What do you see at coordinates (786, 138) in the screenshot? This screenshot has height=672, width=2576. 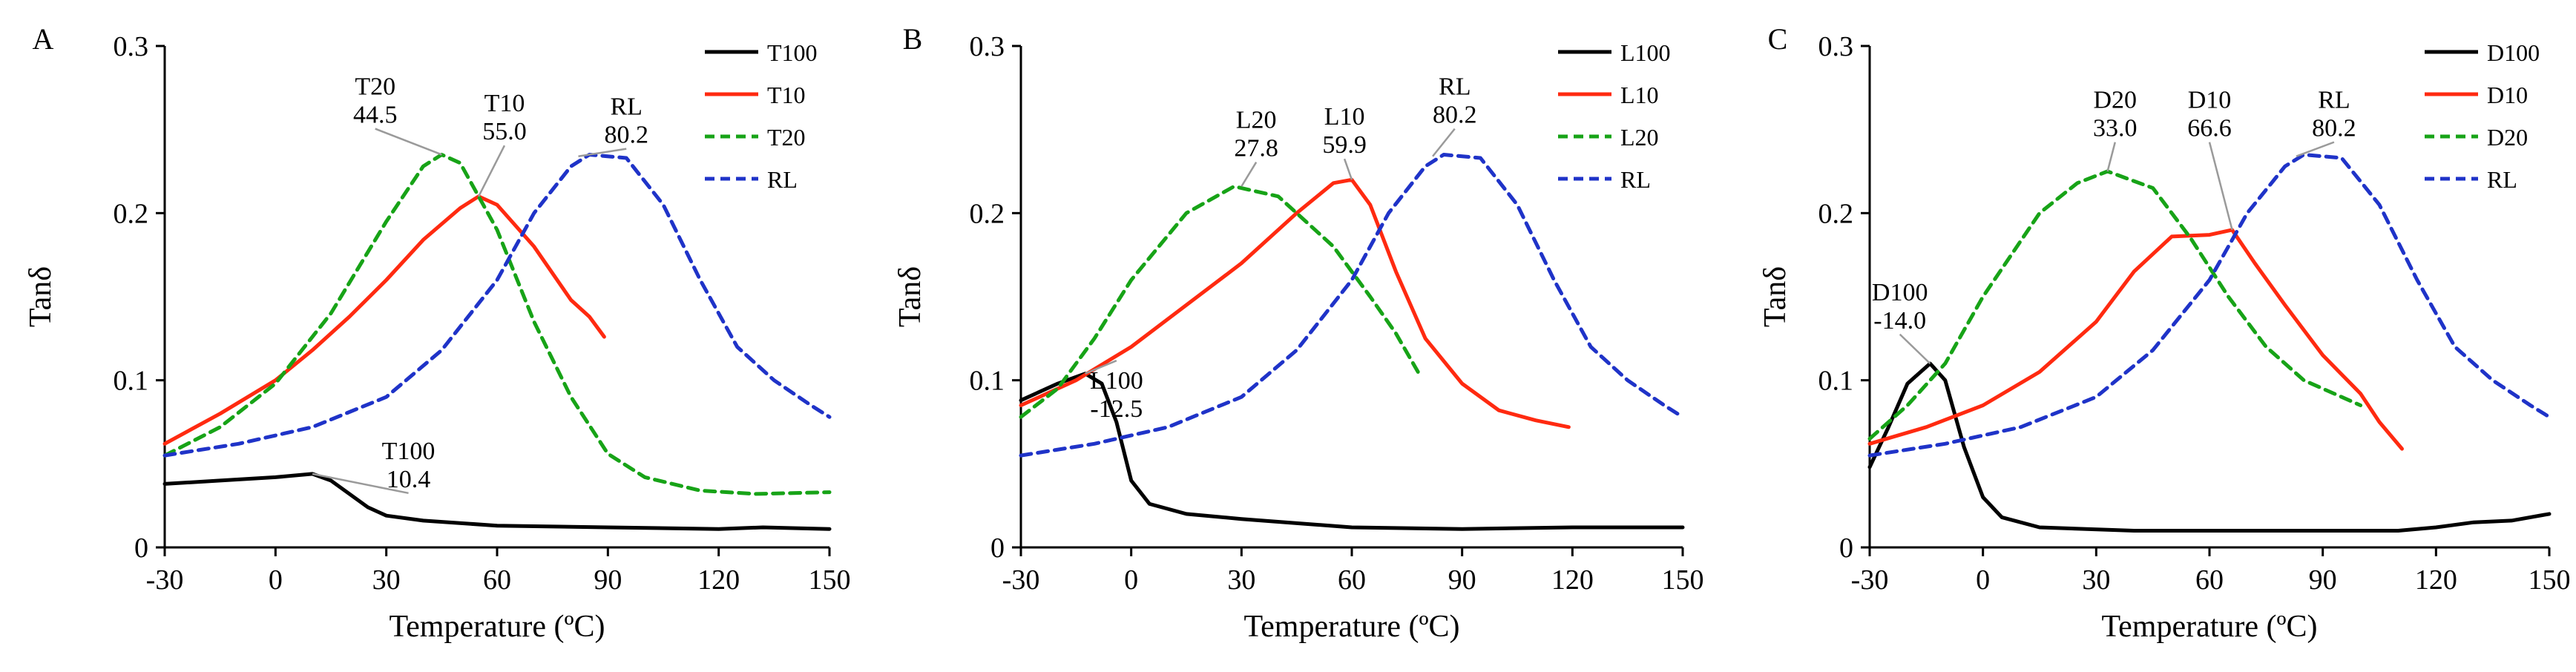 I see `legend-label: T20` at bounding box center [786, 138].